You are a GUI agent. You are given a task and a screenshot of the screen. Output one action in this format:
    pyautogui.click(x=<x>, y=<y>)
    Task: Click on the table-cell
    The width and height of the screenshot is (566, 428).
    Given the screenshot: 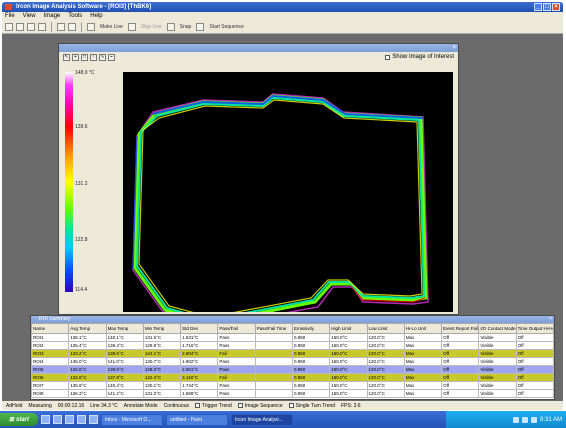 What is the action you would take?
    pyautogui.click(x=273, y=377)
    